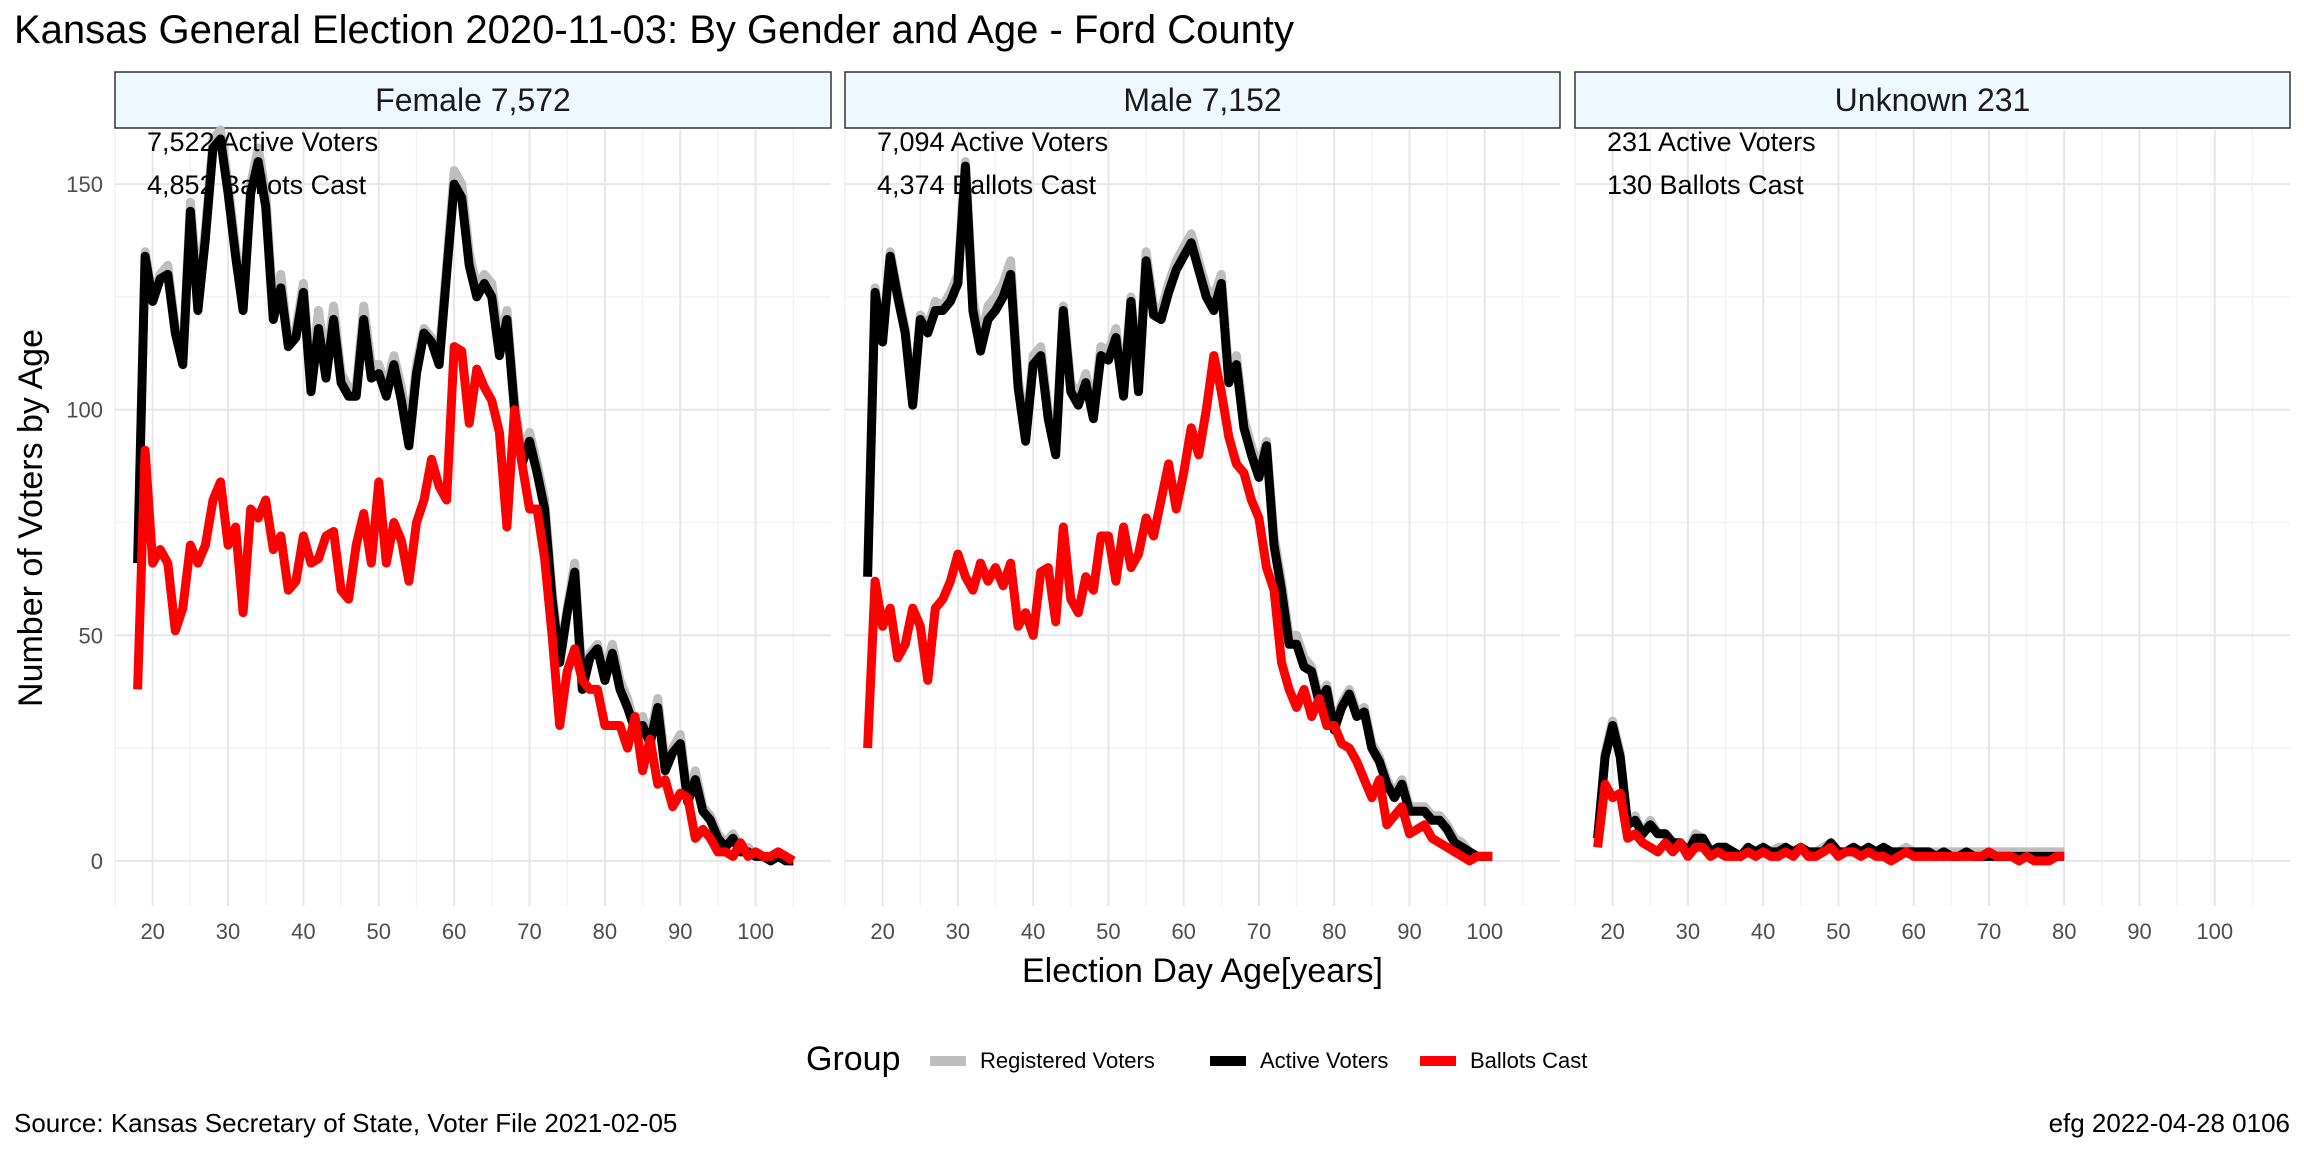 This screenshot has height=1152, width=2304. I want to click on panel-strip-label: Female 7,572, so click(473, 100).